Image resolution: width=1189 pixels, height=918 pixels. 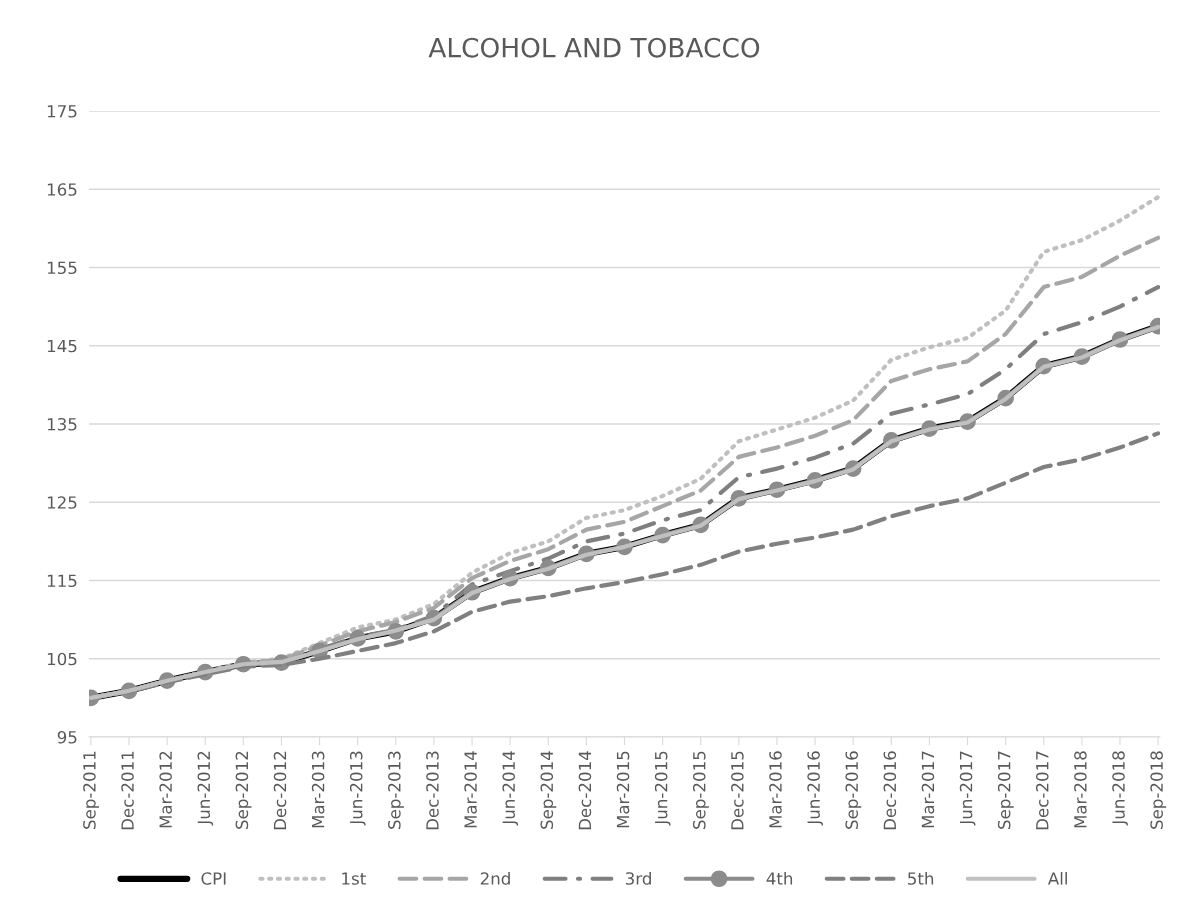 What do you see at coordinates (127, 790) in the screenshot?
I see `x-tick-label: Dec-2011` at bounding box center [127, 790].